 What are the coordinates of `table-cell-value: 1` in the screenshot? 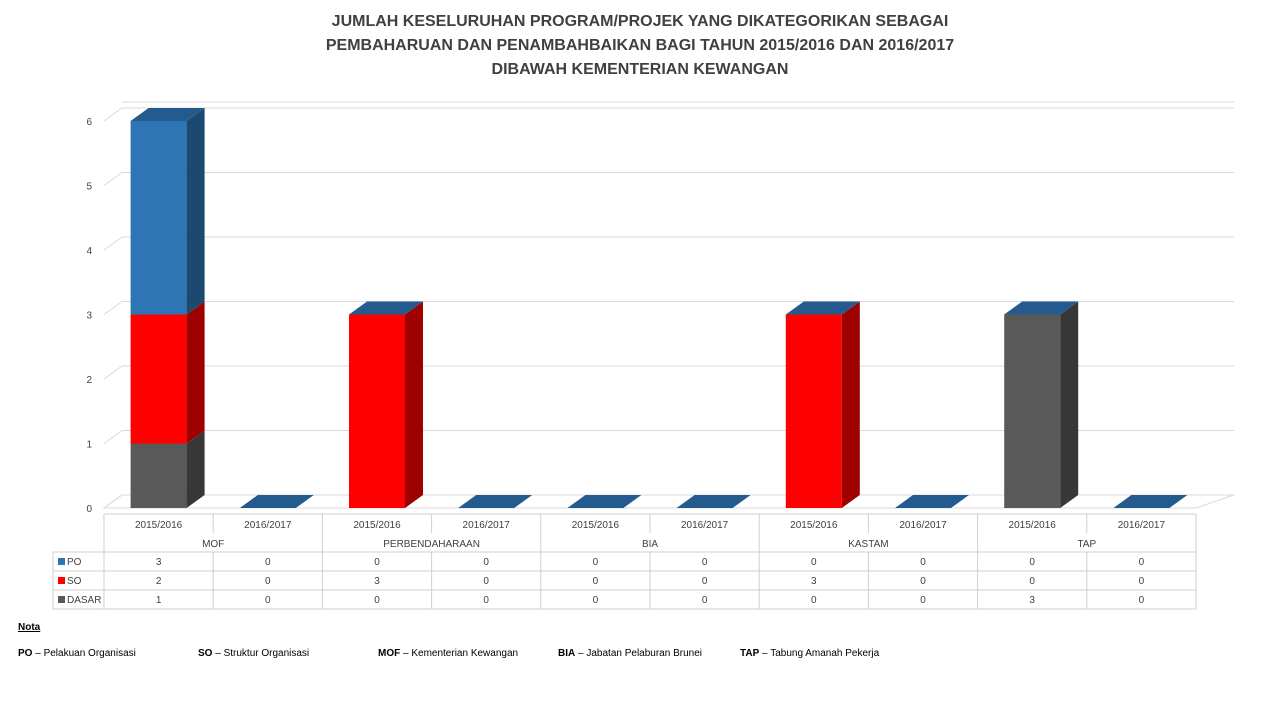 It's located at (159, 600).